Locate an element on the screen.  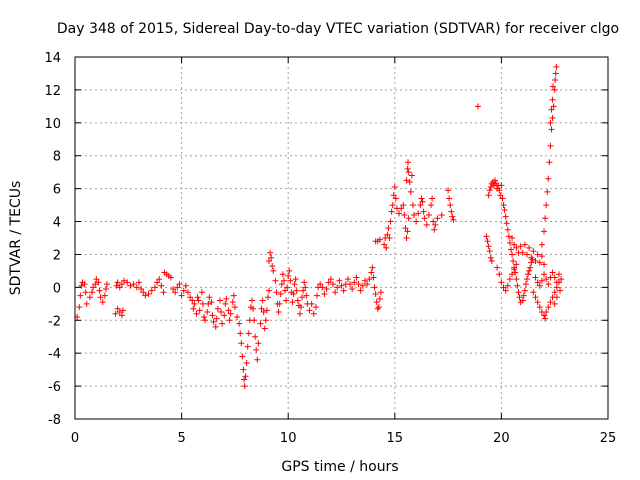
y-tick-label: 14 is located at coordinates (52, 58).